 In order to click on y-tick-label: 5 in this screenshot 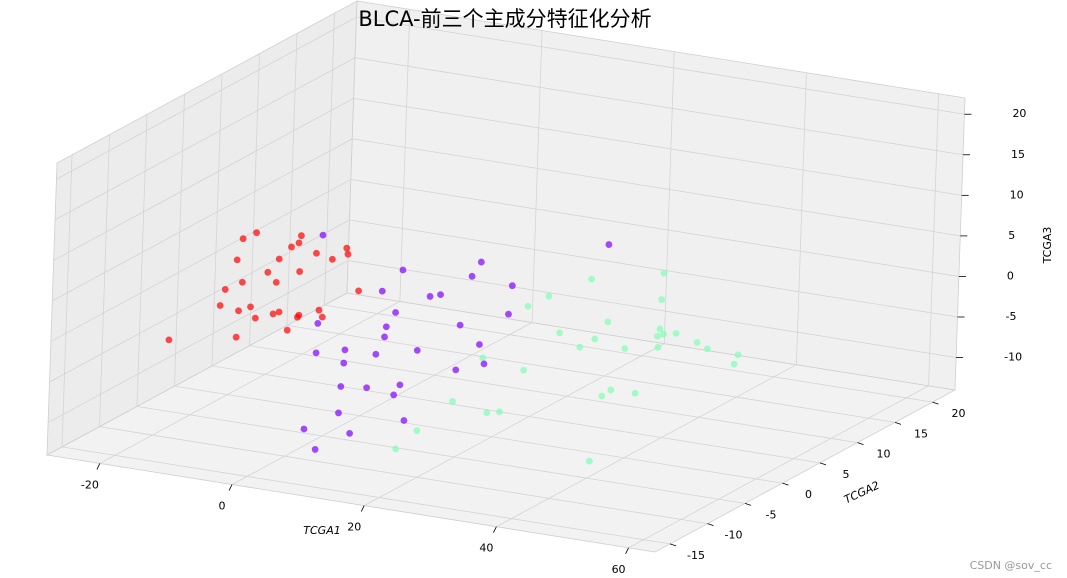, I will do `click(846, 474)`.